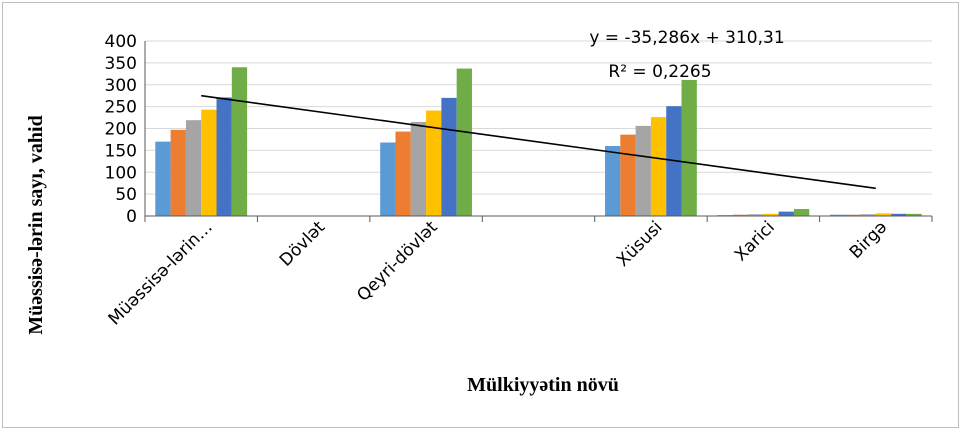 The width and height of the screenshot is (963, 432). What do you see at coordinates (303, 244) in the screenshot?
I see `x-tick-label: Dövlət` at bounding box center [303, 244].